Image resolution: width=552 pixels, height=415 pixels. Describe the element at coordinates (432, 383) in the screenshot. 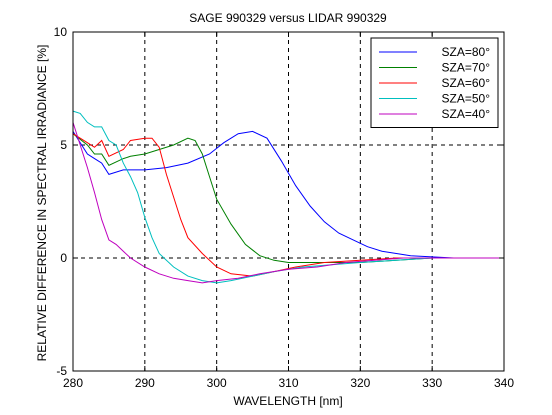

I see `x-tick-label: 330` at that location.